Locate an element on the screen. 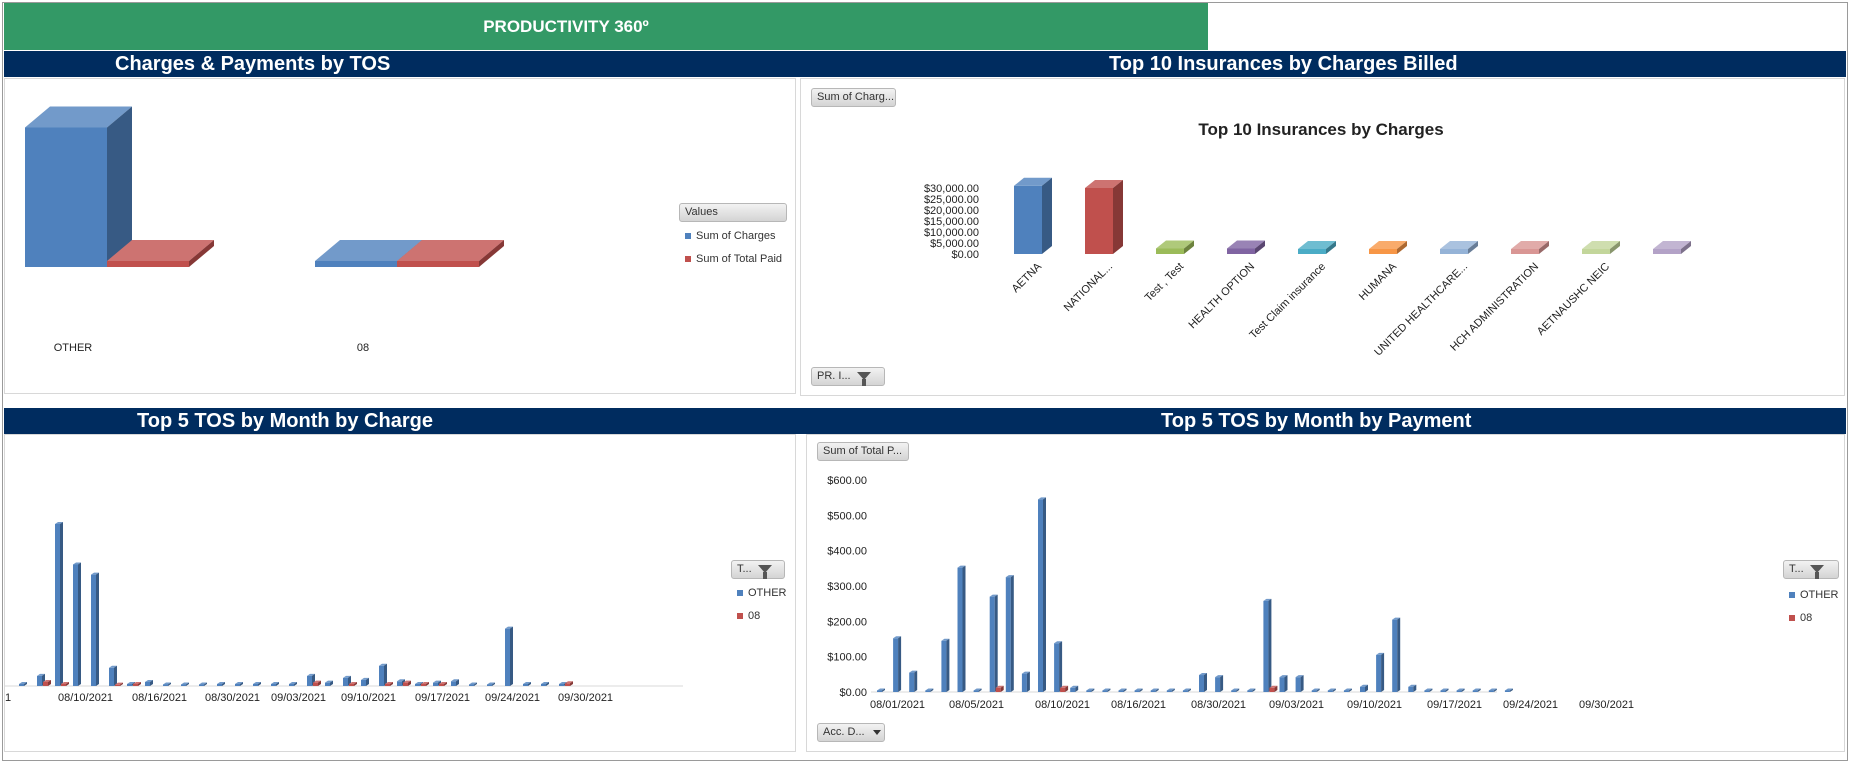  x-tick-label: 09/17/2021 is located at coordinates (1454, 705).